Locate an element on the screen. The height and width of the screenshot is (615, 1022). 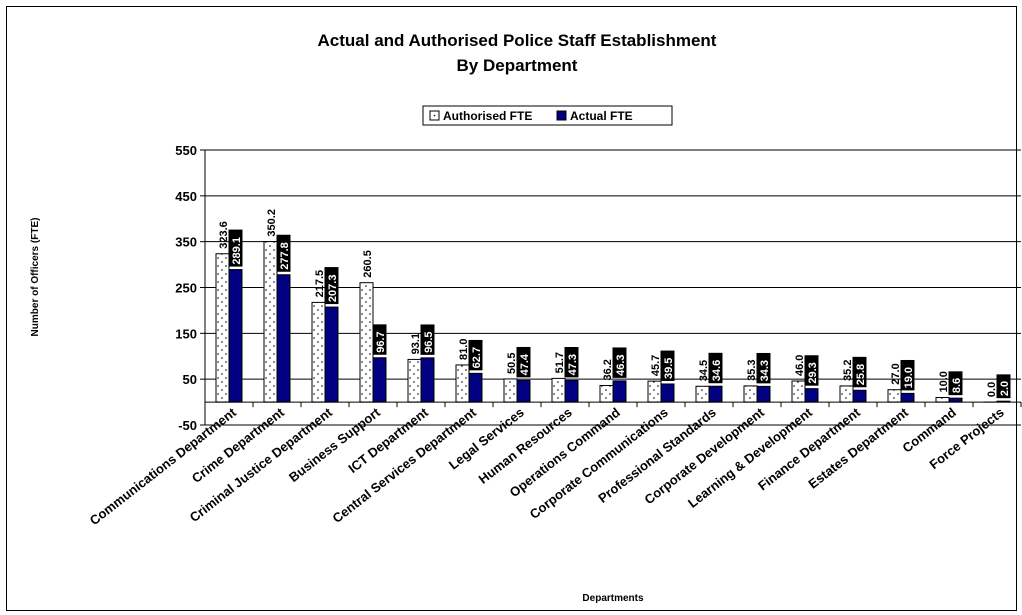
data-label-authorised: 50.5 is located at coordinates (512, 363).